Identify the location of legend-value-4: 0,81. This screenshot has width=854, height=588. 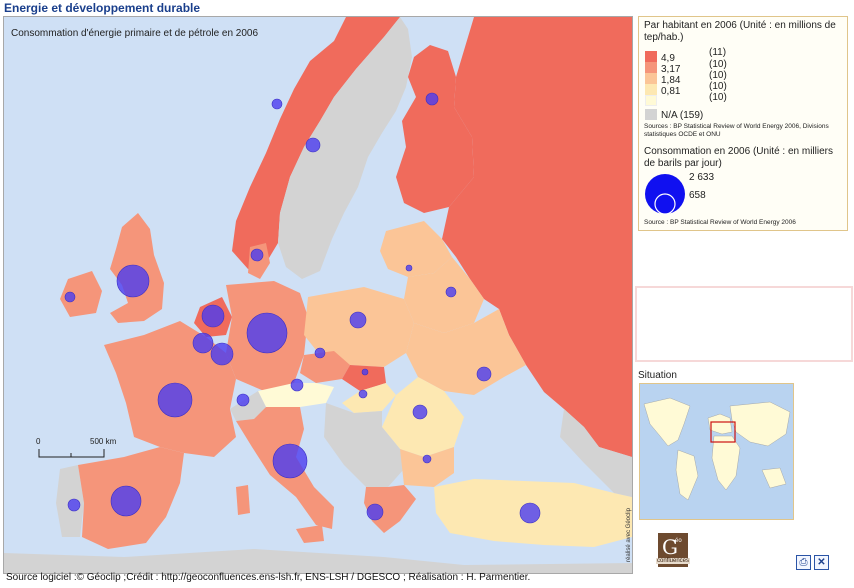
(671, 91).